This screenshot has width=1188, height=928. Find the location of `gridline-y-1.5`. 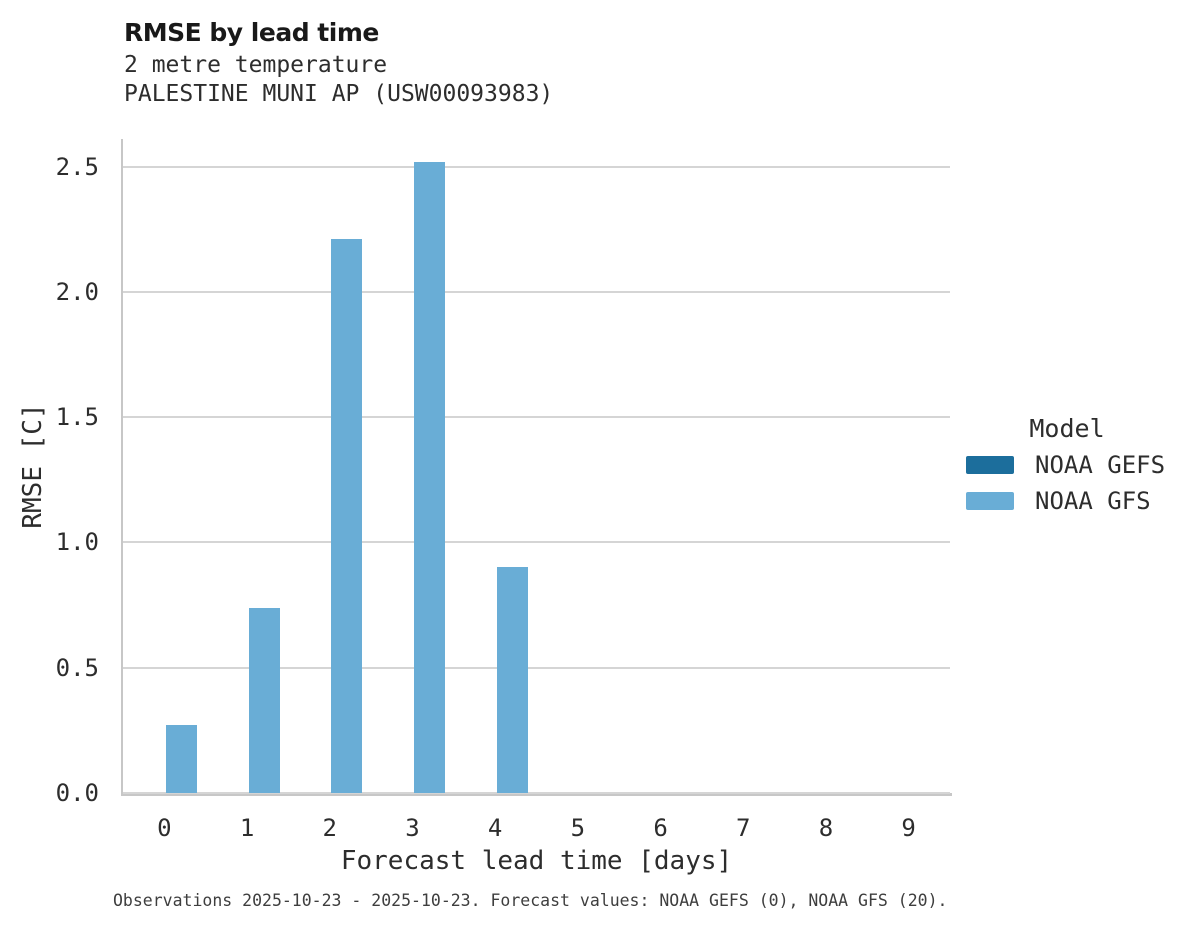

gridline-y-1.5 is located at coordinates (536, 417).